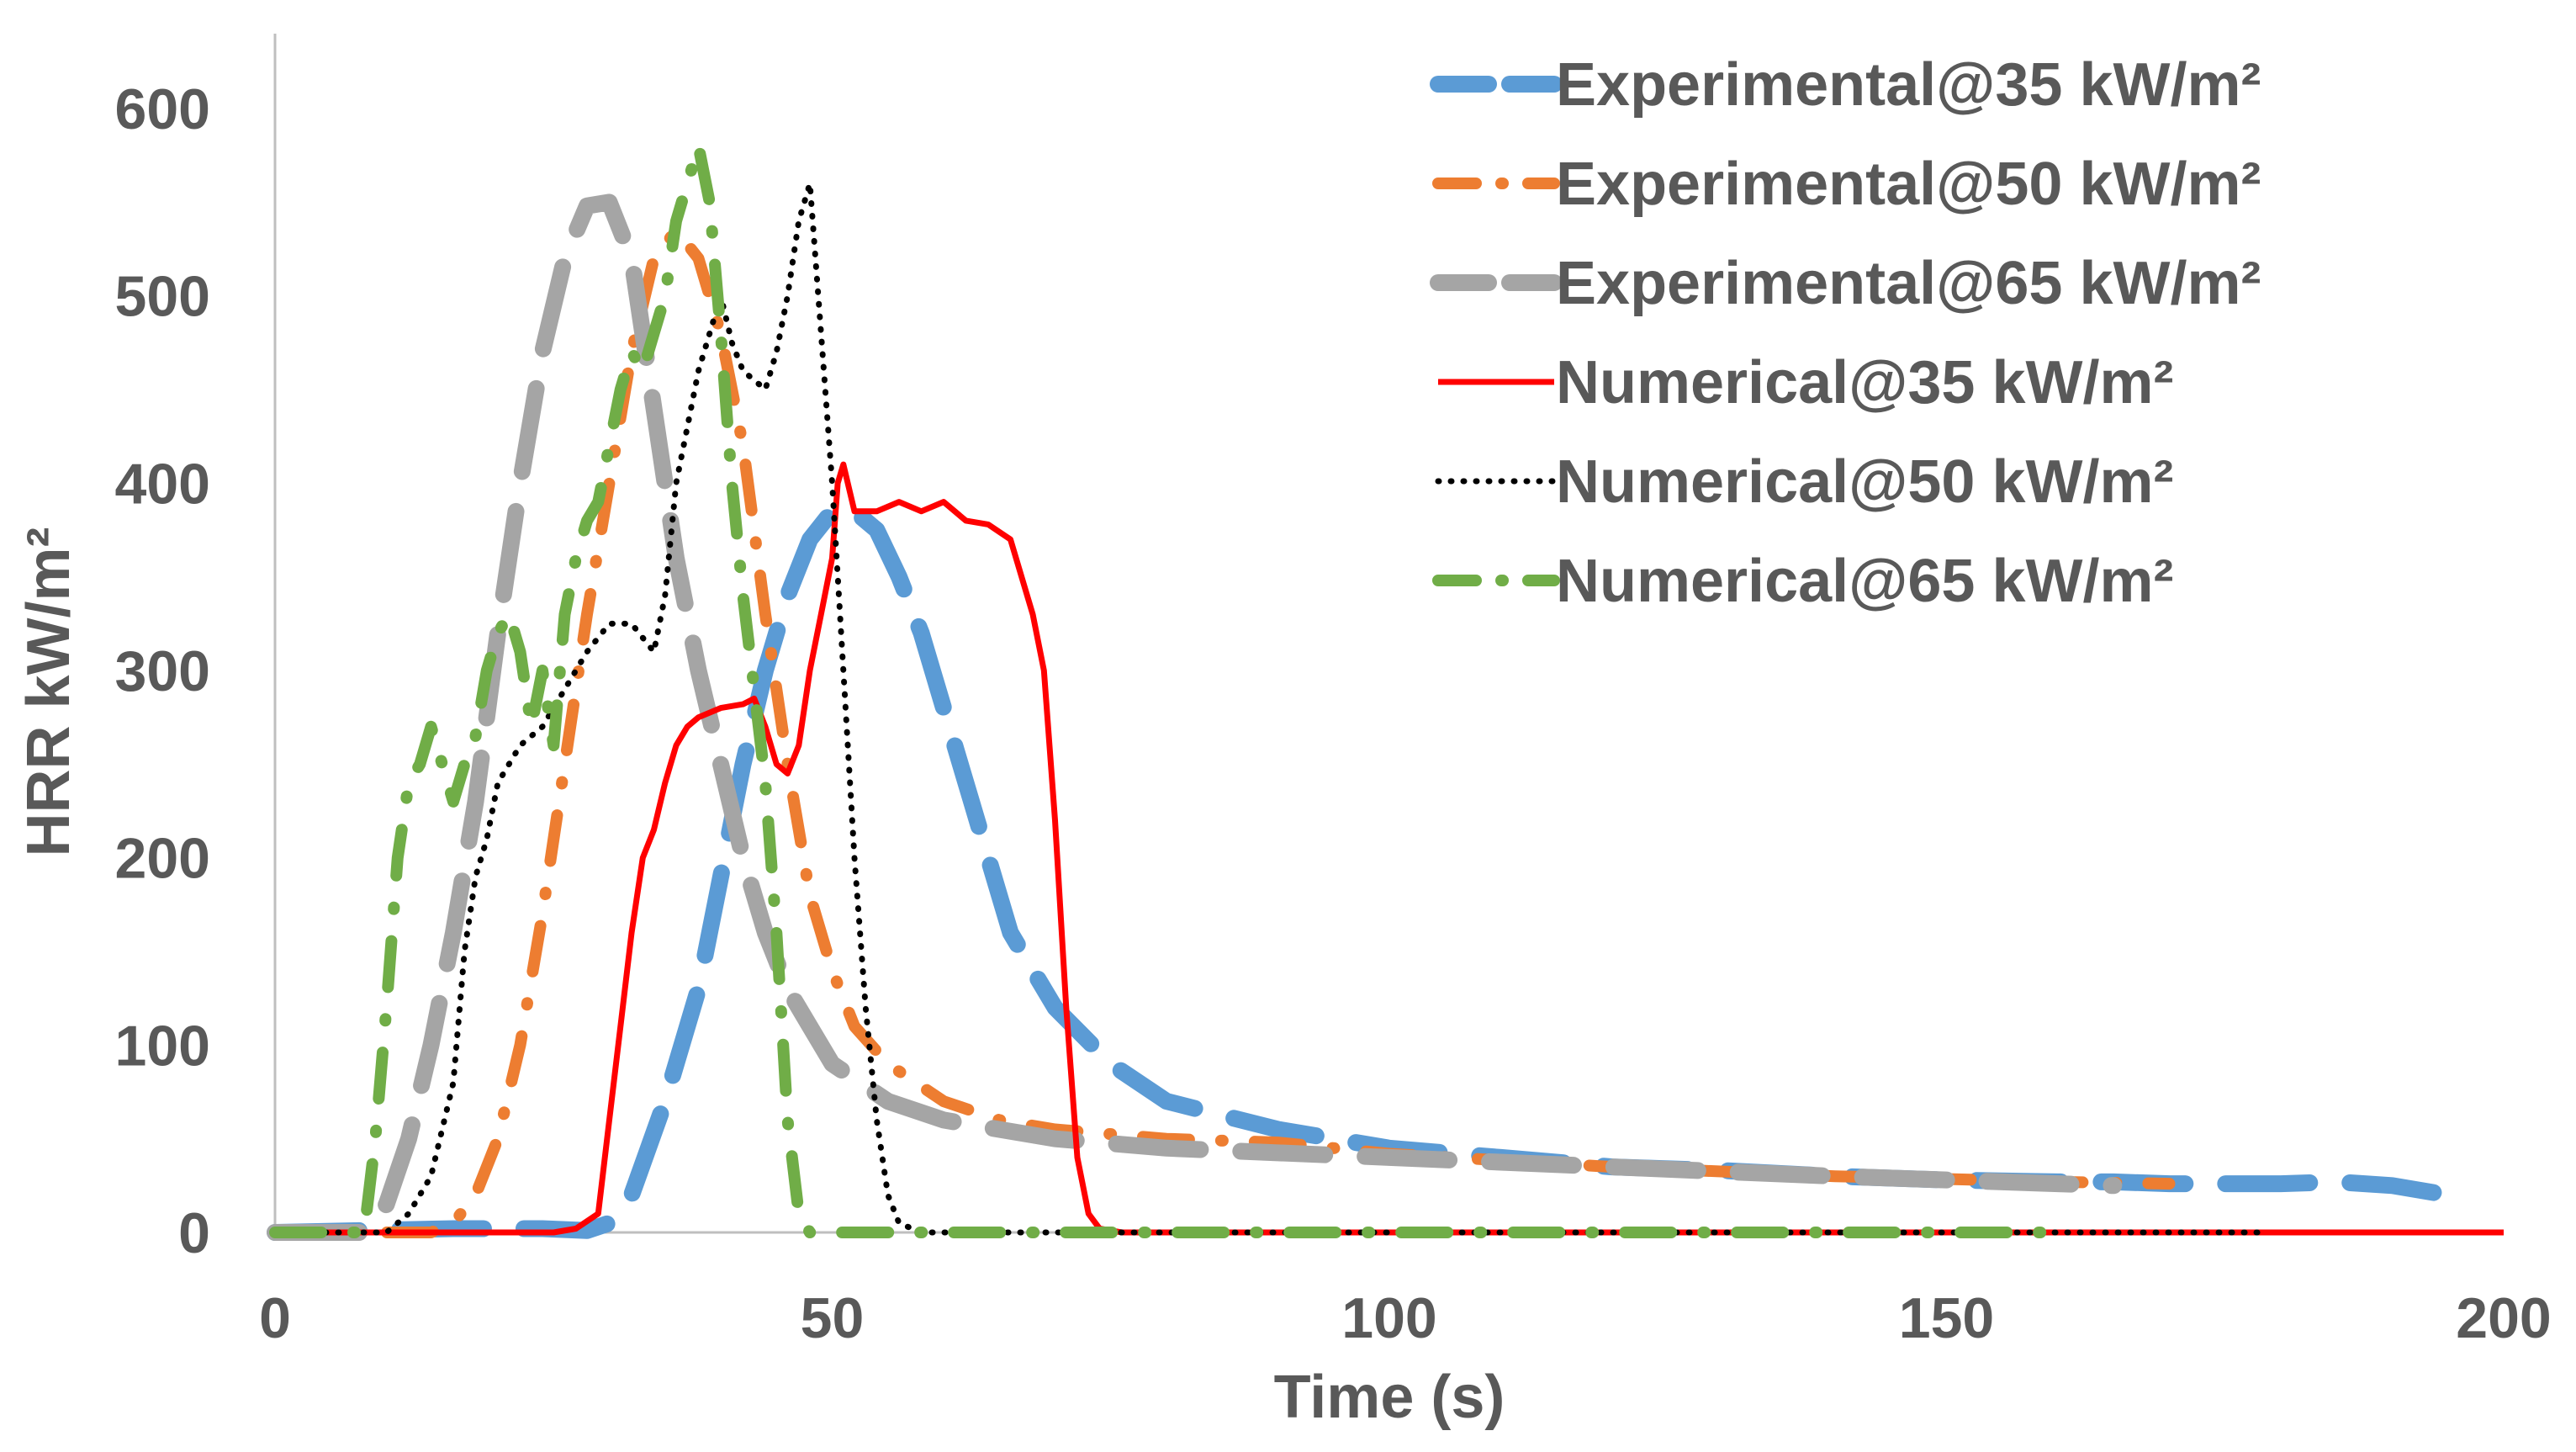 Image resolution: width=2576 pixels, height=1452 pixels. Describe the element at coordinates (162, 859) in the screenshot. I see `y-tick-label: 200` at that location.